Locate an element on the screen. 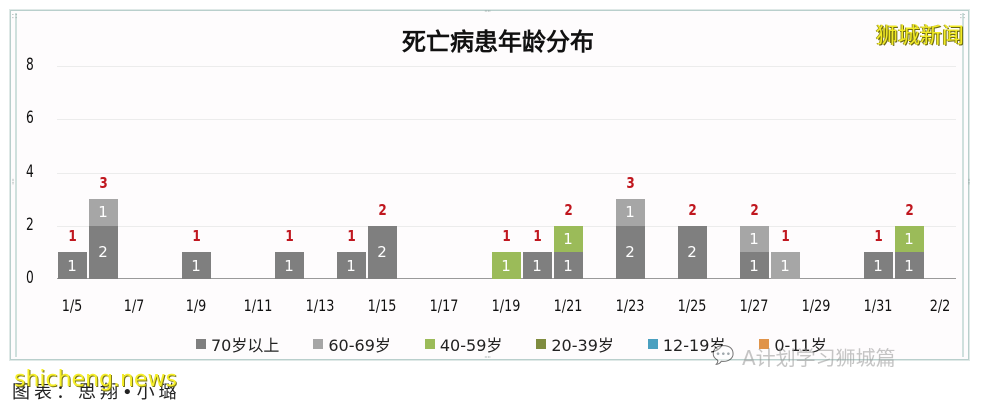 The image size is (996, 404). x-tick-label: 1/15 is located at coordinates (382, 305).